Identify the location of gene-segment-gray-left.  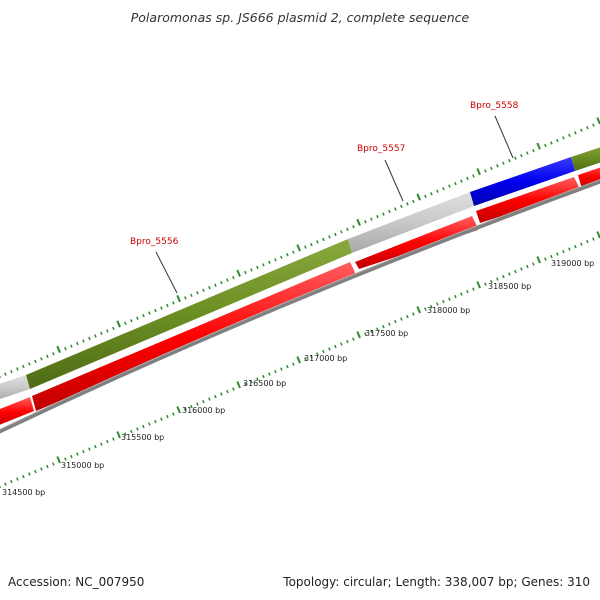
(15, 388).